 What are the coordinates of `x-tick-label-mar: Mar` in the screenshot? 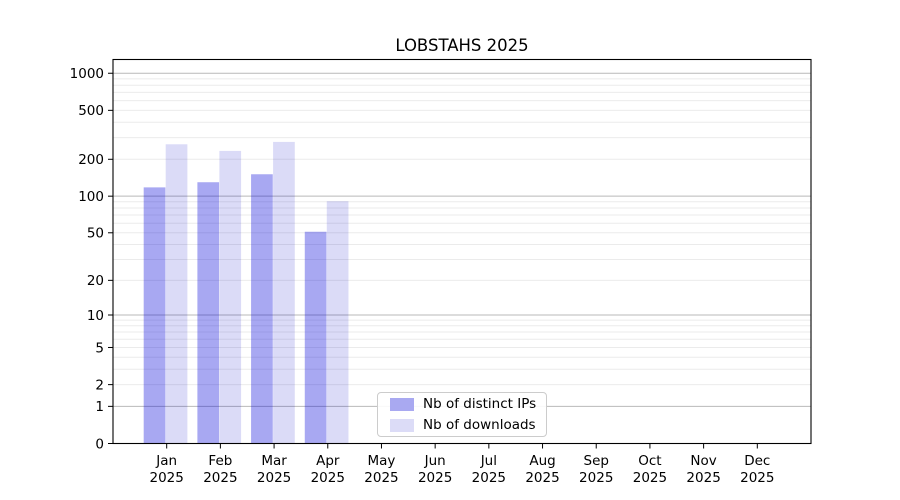 It's located at (274, 461).